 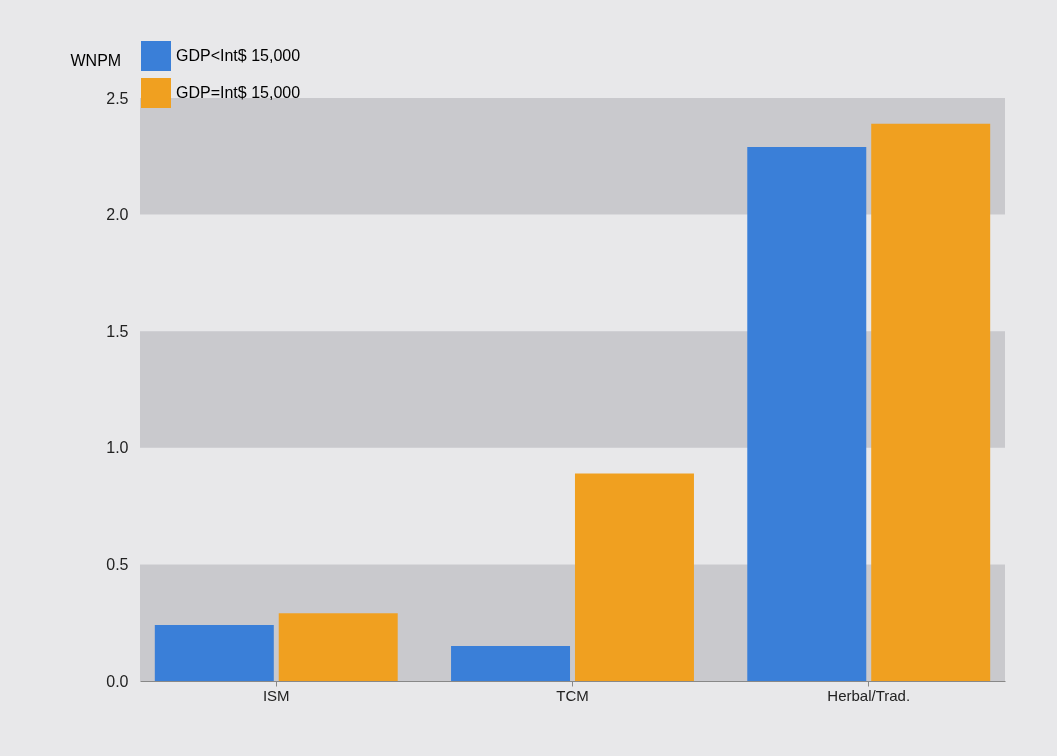 What do you see at coordinates (276, 695) in the screenshot?
I see `x-tick-label: ISM` at bounding box center [276, 695].